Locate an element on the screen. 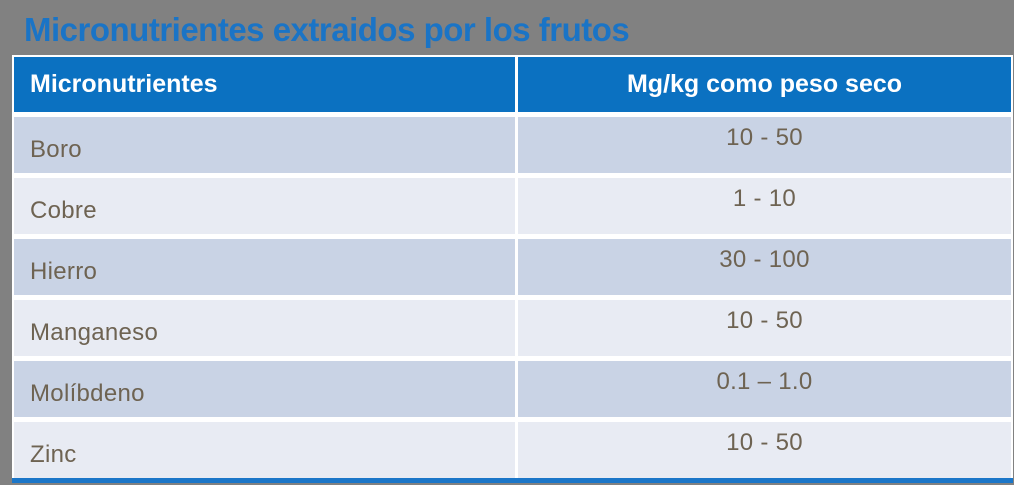 The image size is (1014, 485). header-label-micronutrientes: Micronutrientes is located at coordinates (124, 84).